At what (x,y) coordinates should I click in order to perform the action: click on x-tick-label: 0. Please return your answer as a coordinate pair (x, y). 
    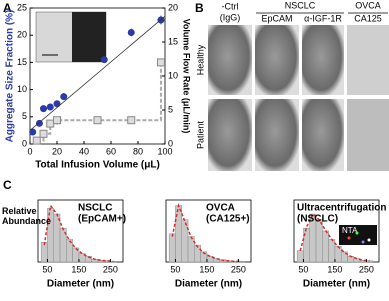
    Looking at the image, I should click on (29, 151).